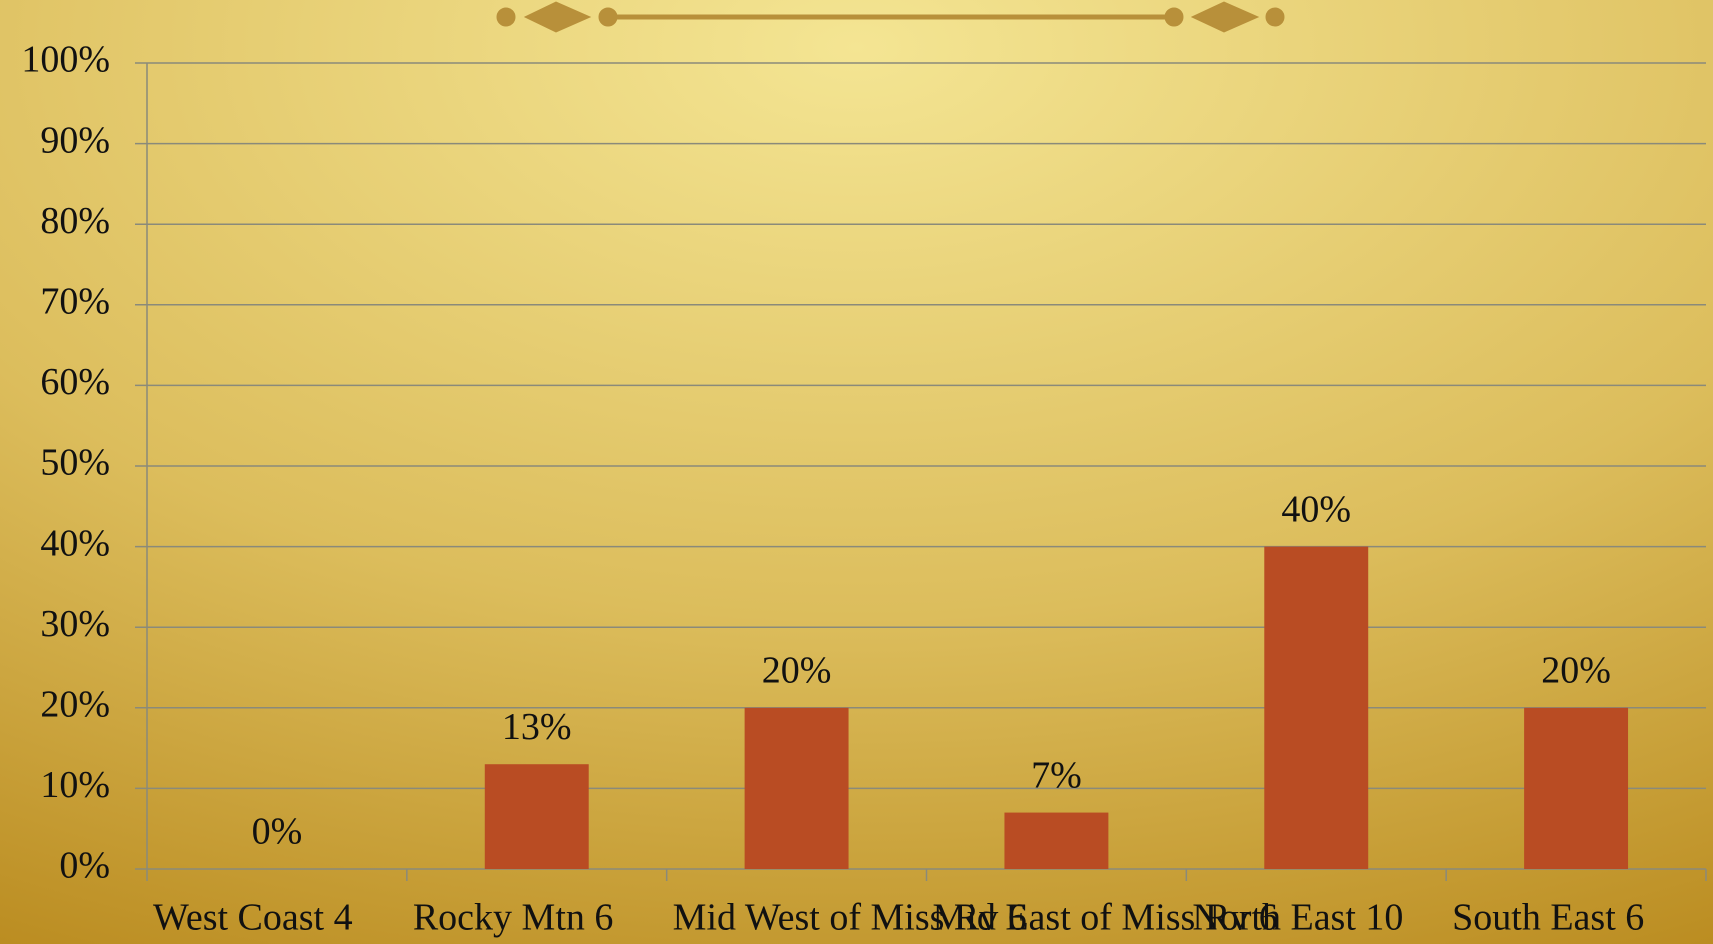  What do you see at coordinates (75, 624) in the screenshot?
I see `y-tick-label: 30%` at bounding box center [75, 624].